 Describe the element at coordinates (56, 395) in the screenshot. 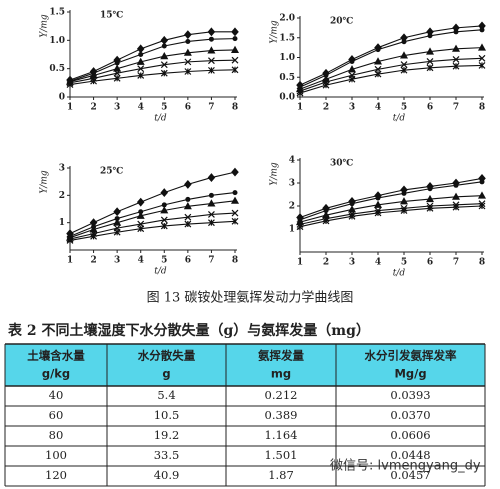

I see `table-cell: 40` at that location.